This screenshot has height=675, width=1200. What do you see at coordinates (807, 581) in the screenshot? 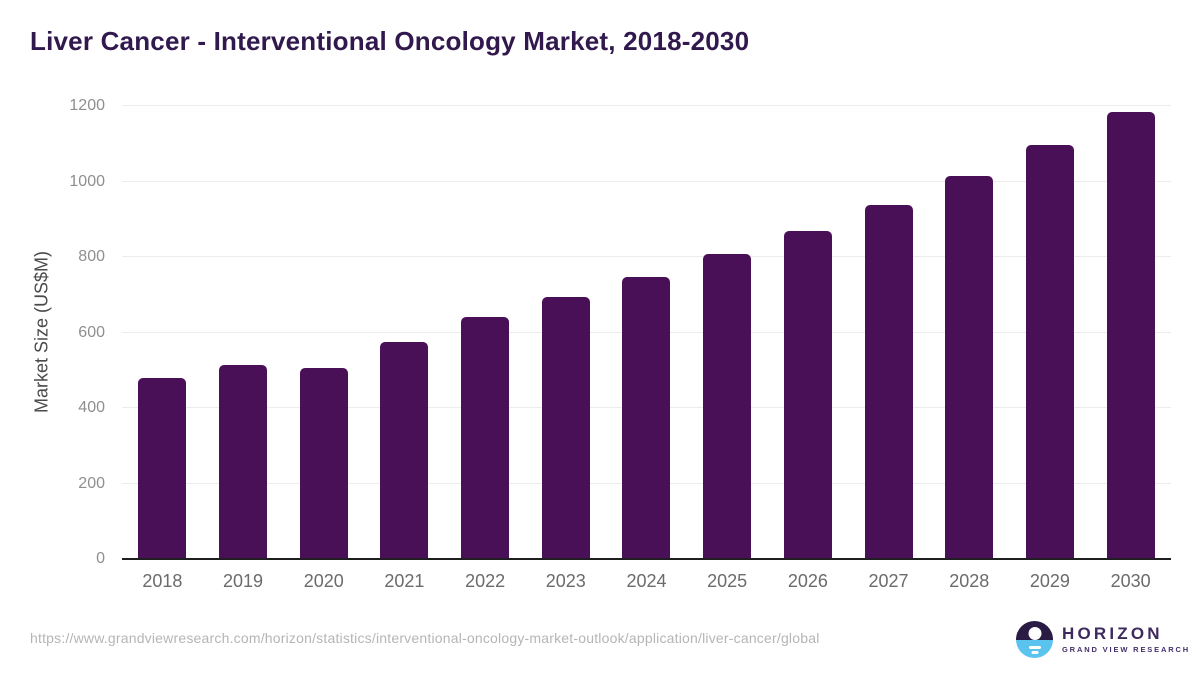
I see `x-tick-label-2026: 2026` at bounding box center [807, 581].